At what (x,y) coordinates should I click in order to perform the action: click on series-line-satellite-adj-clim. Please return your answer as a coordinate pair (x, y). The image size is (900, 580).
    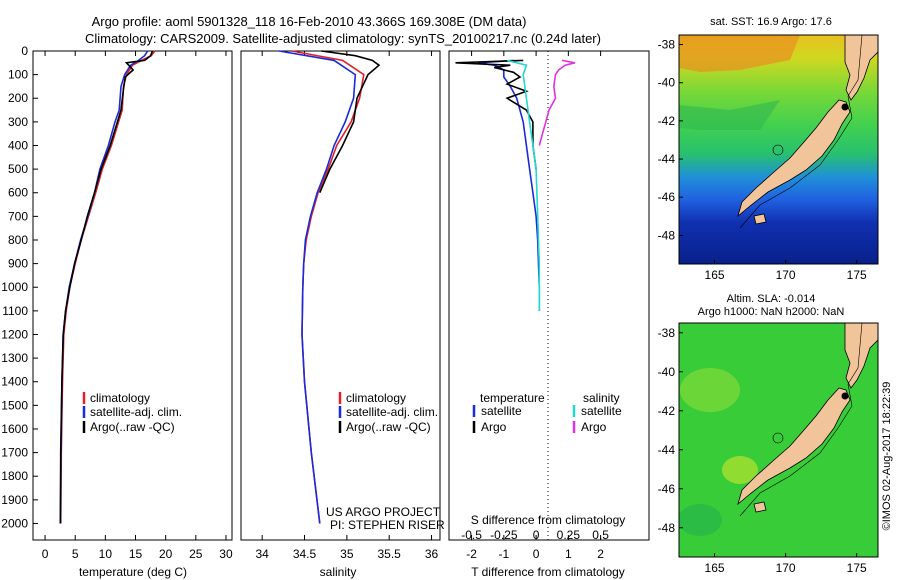
    Looking at the image, I should click on (317, 287).